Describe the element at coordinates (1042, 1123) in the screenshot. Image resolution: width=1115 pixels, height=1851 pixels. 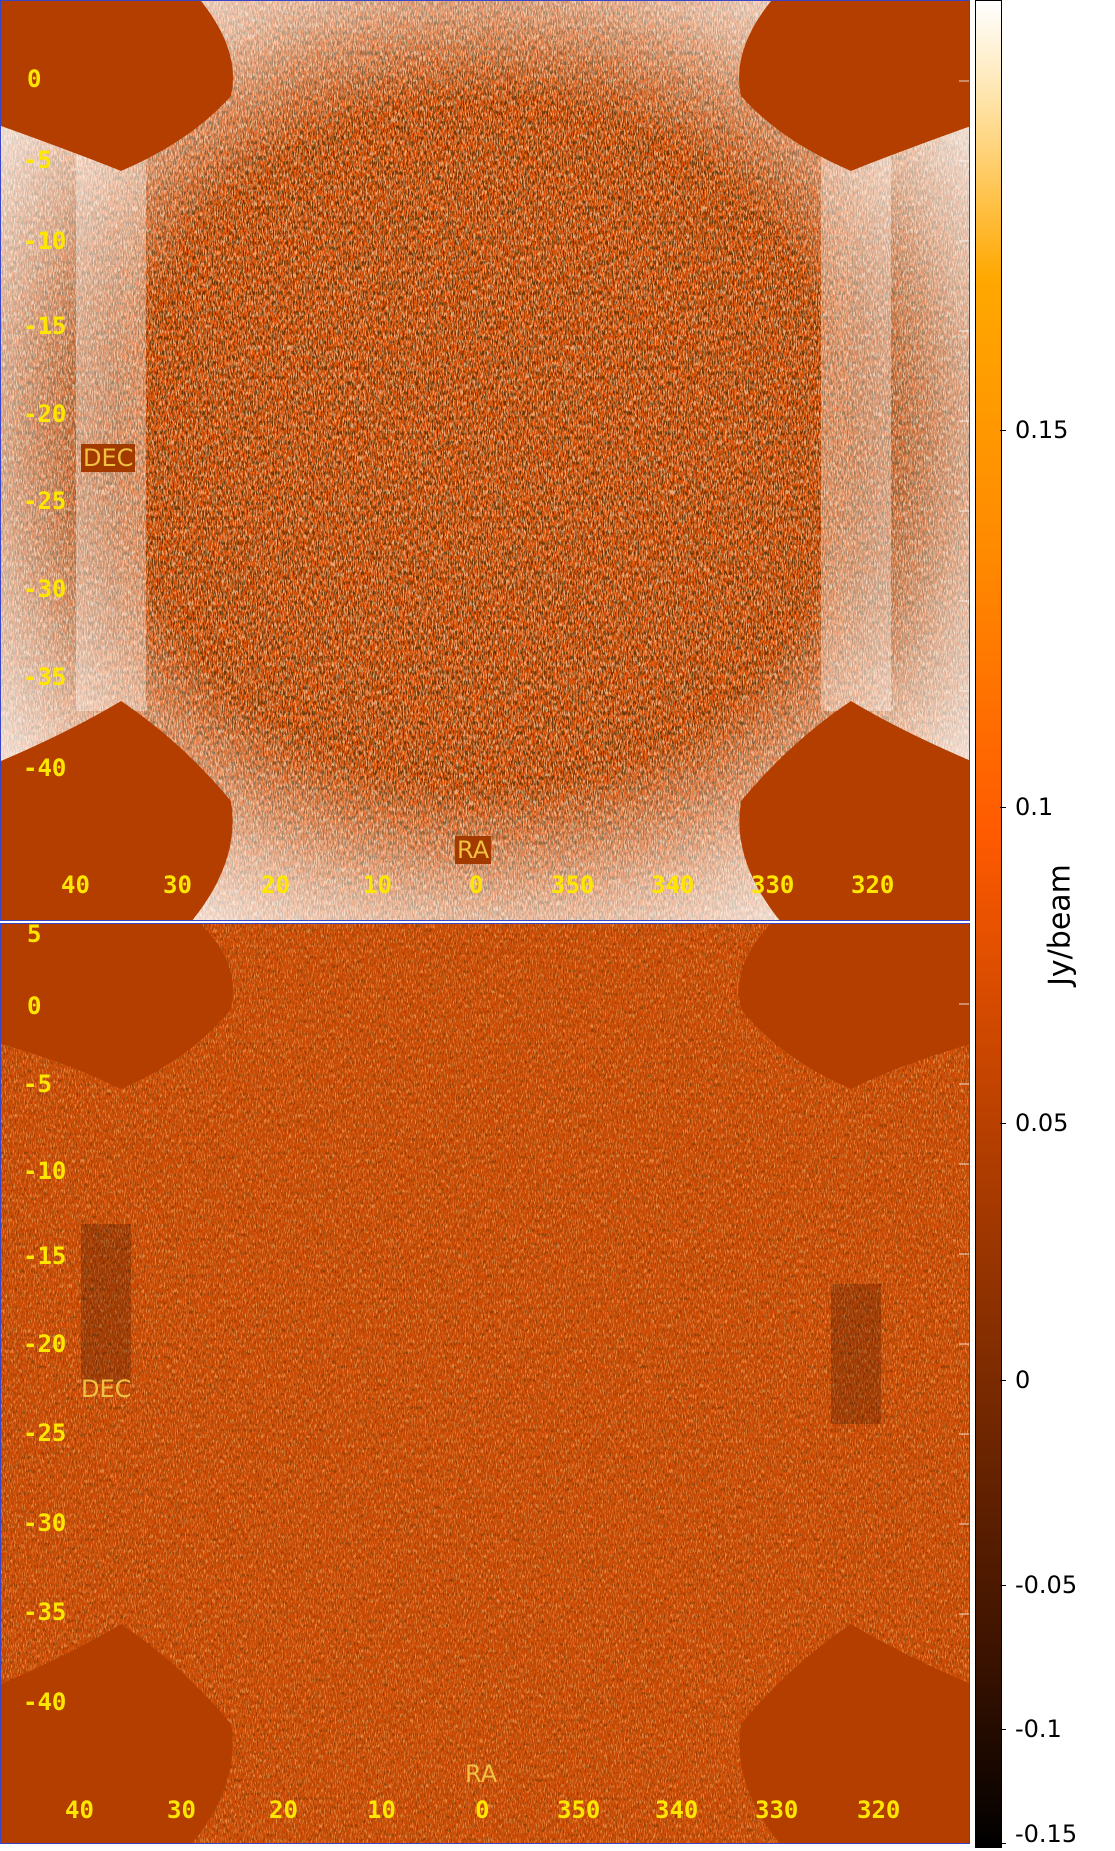
I see `colorbar-tick-label: 0.05` at that location.